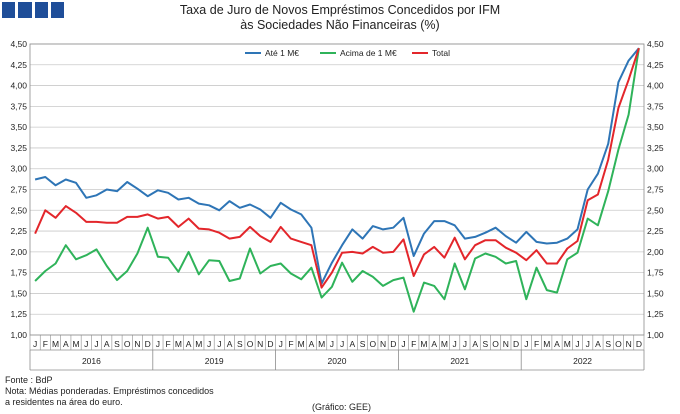 The width and height of the screenshot is (680, 414). Describe the element at coordinates (368, 53) in the screenshot. I see `legend-label: Acima de 1 M€` at that location.